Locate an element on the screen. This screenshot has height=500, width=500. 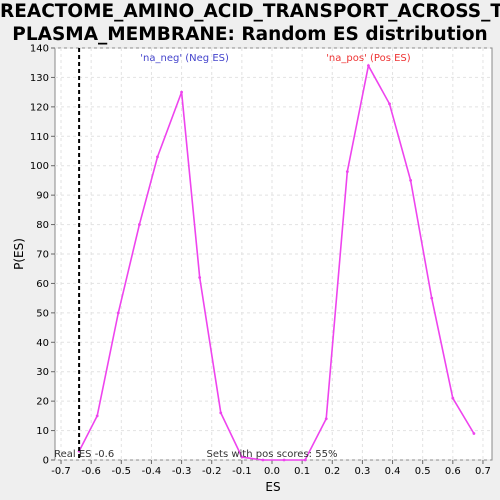
x-tick-label: 0.2 is located at coordinates (332, 471).